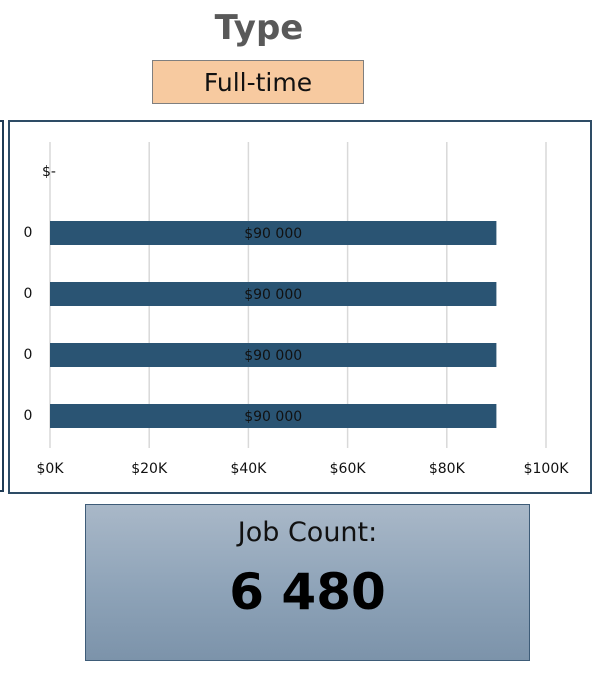 This screenshot has height=676, width=606. What do you see at coordinates (51, 469) in the screenshot?
I see `x-tick-label: $0K` at bounding box center [51, 469].